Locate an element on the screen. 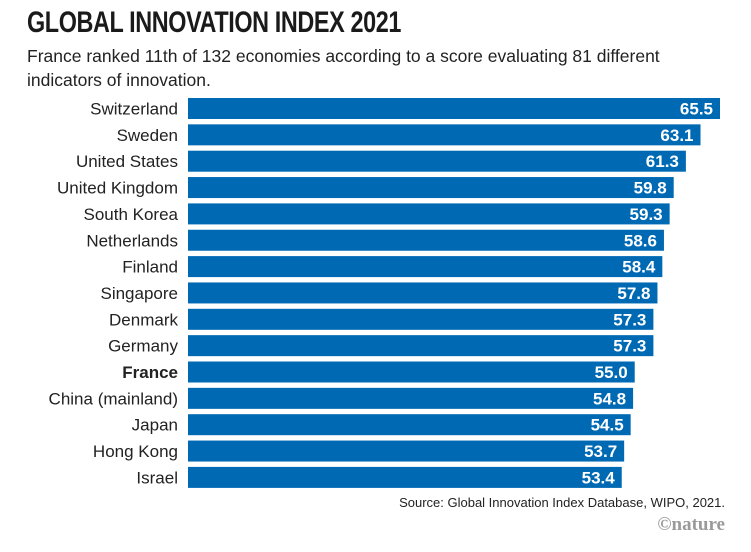  category-label: Hong Kong is located at coordinates (135, 451).